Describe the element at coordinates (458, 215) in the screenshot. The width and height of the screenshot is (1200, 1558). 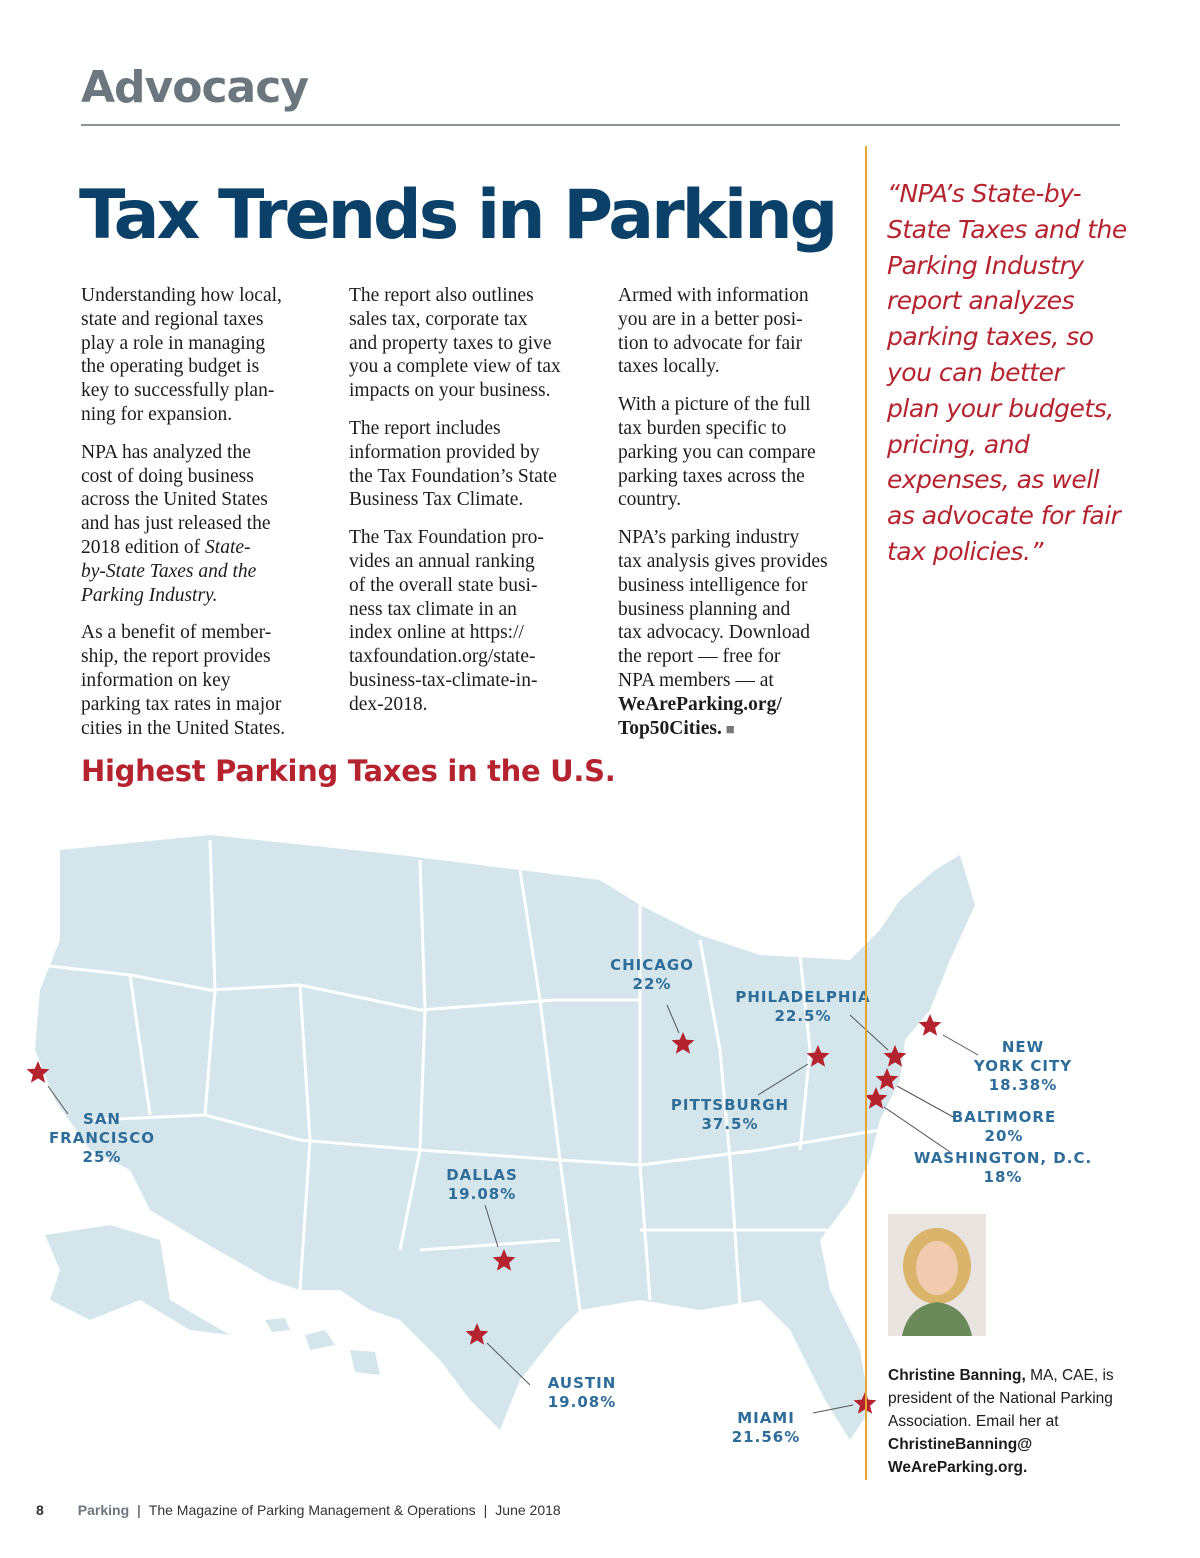
I see `title: Tax Trends in Parking` at that location.